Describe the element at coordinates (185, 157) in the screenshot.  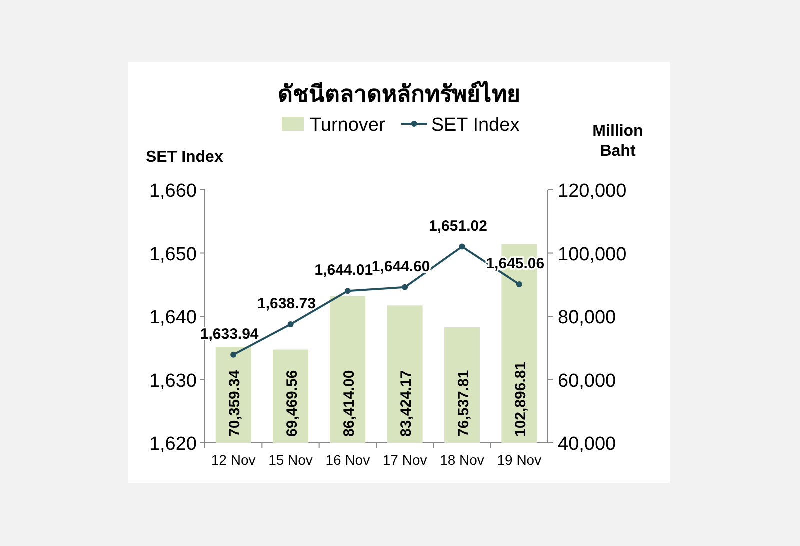
I see `y-axis-title: SET Index` at that location.